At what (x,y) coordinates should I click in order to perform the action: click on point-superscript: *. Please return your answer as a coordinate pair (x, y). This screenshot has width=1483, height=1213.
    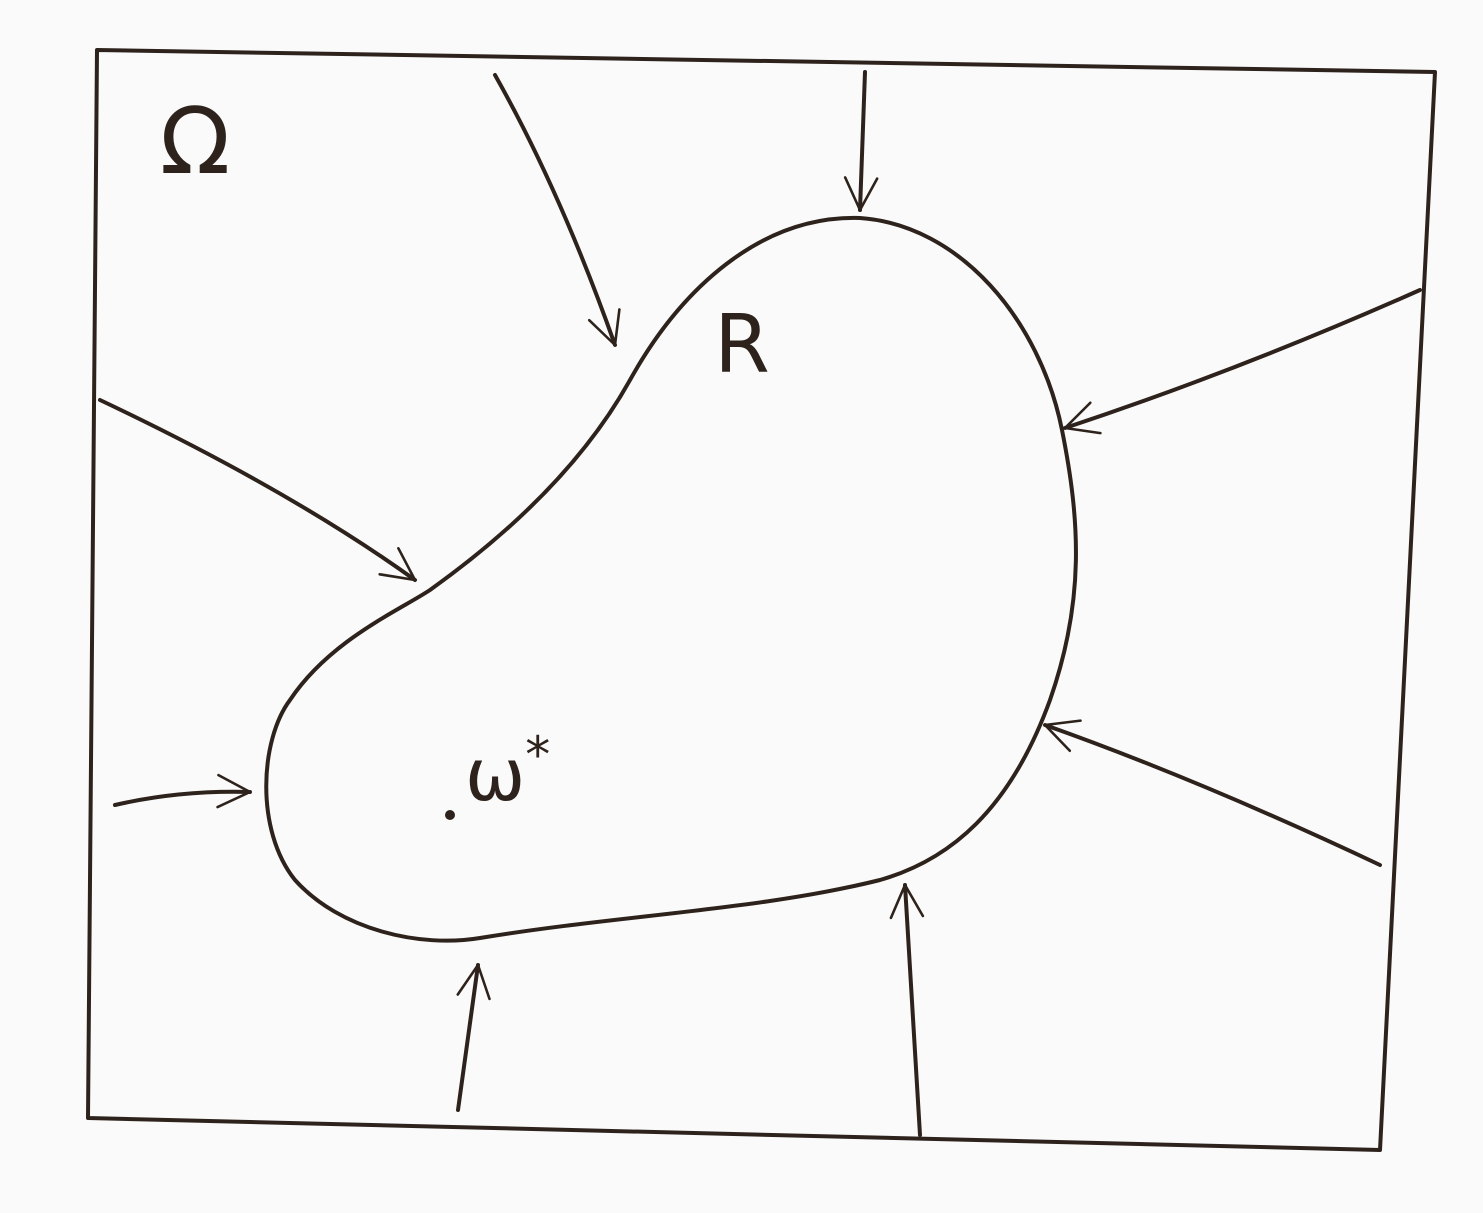
    Looking at the image, I should click on (537, 755).